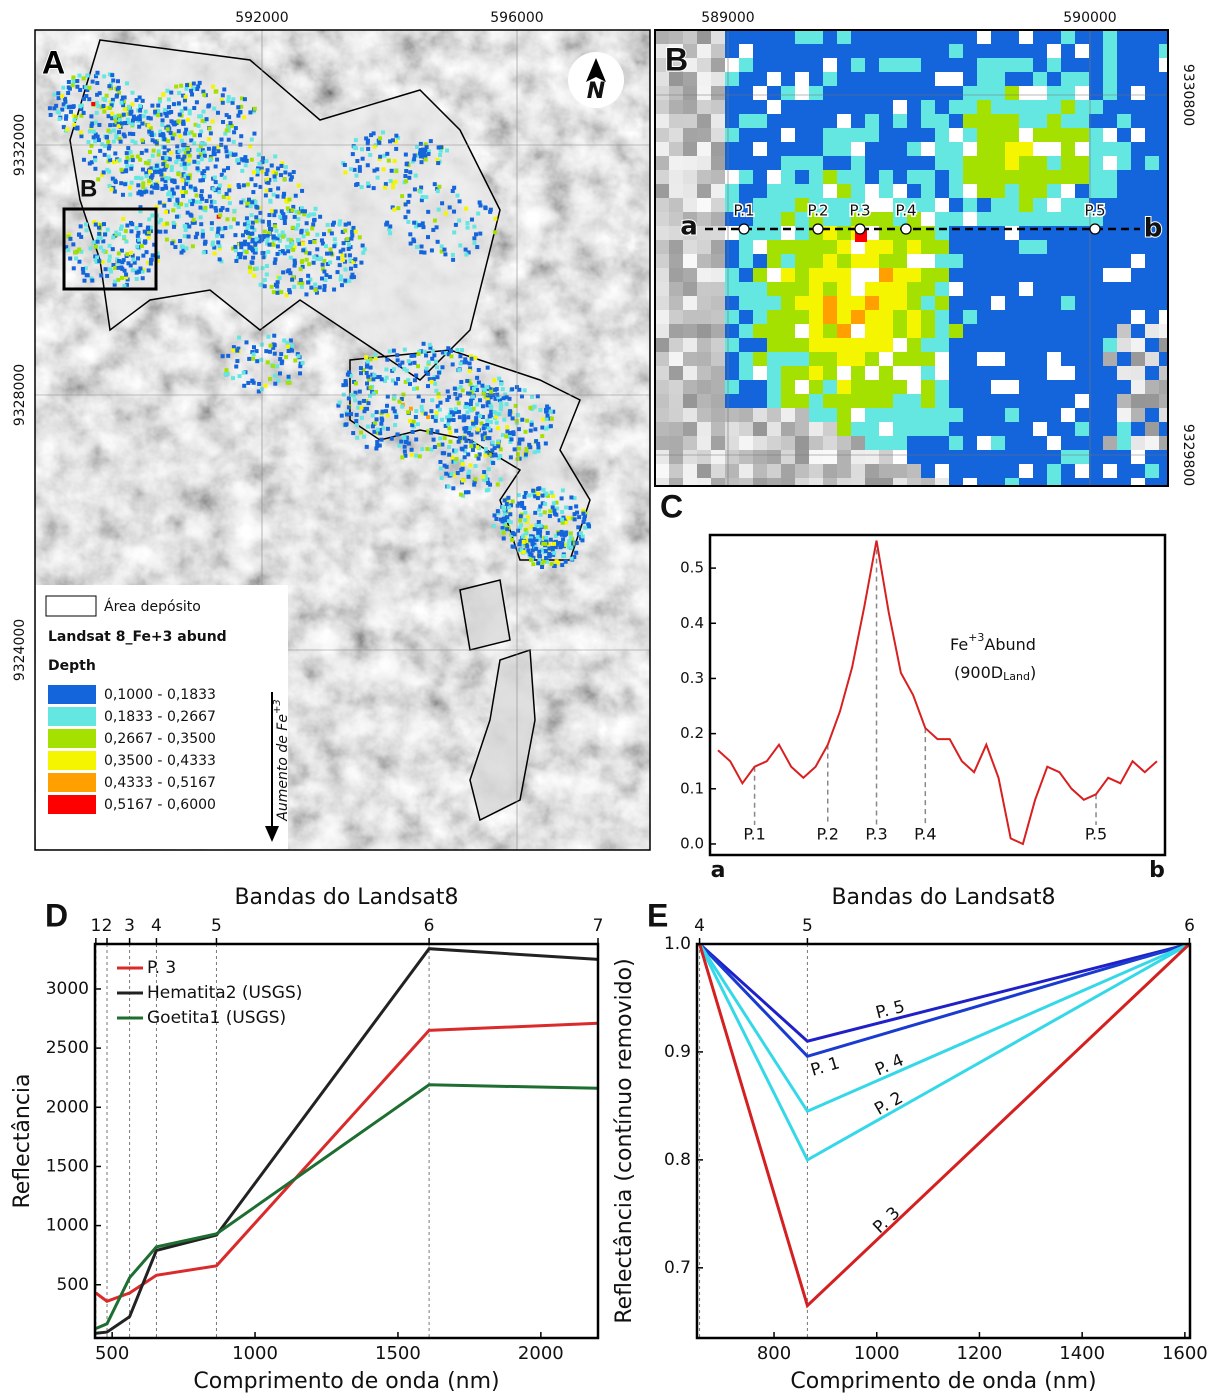  I want to click on legend-label: 0,1833 - 0,2667, so click(160, 717).